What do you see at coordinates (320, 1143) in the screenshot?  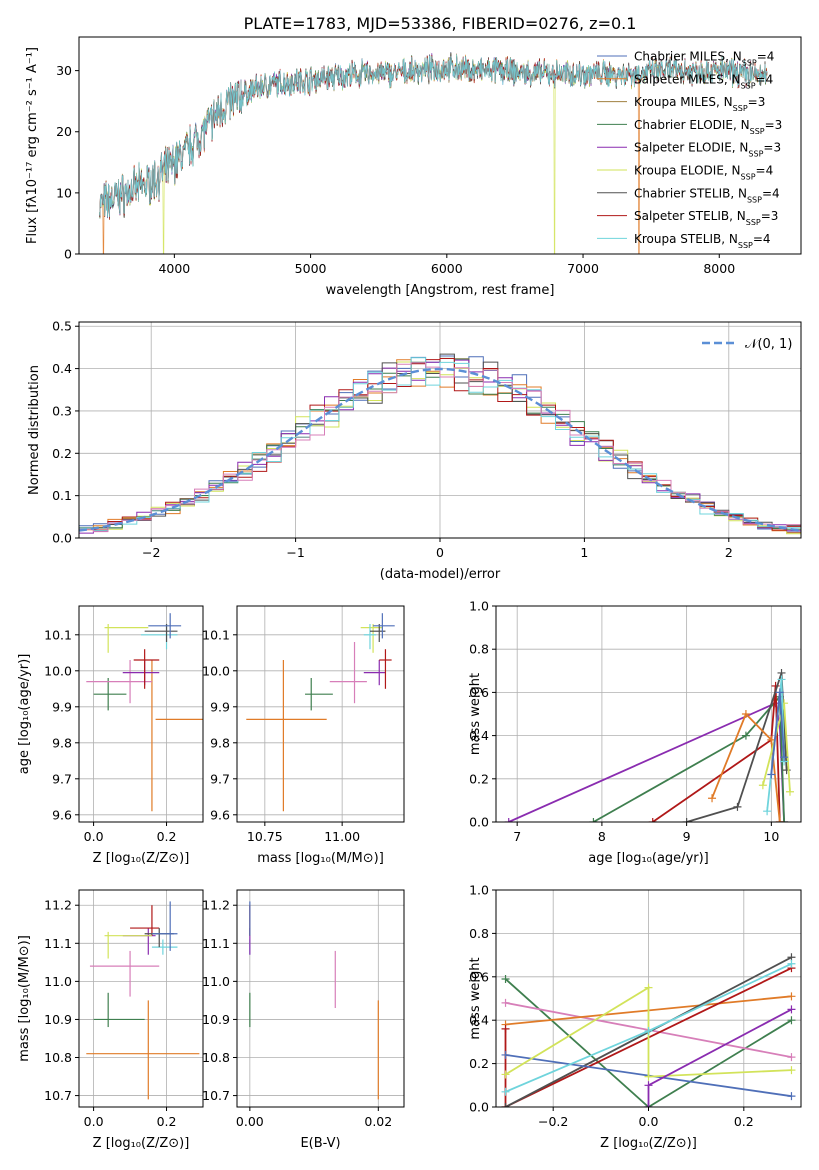 I see `x-axis-label: E(B-V)` at bounding box center [320, 1143].